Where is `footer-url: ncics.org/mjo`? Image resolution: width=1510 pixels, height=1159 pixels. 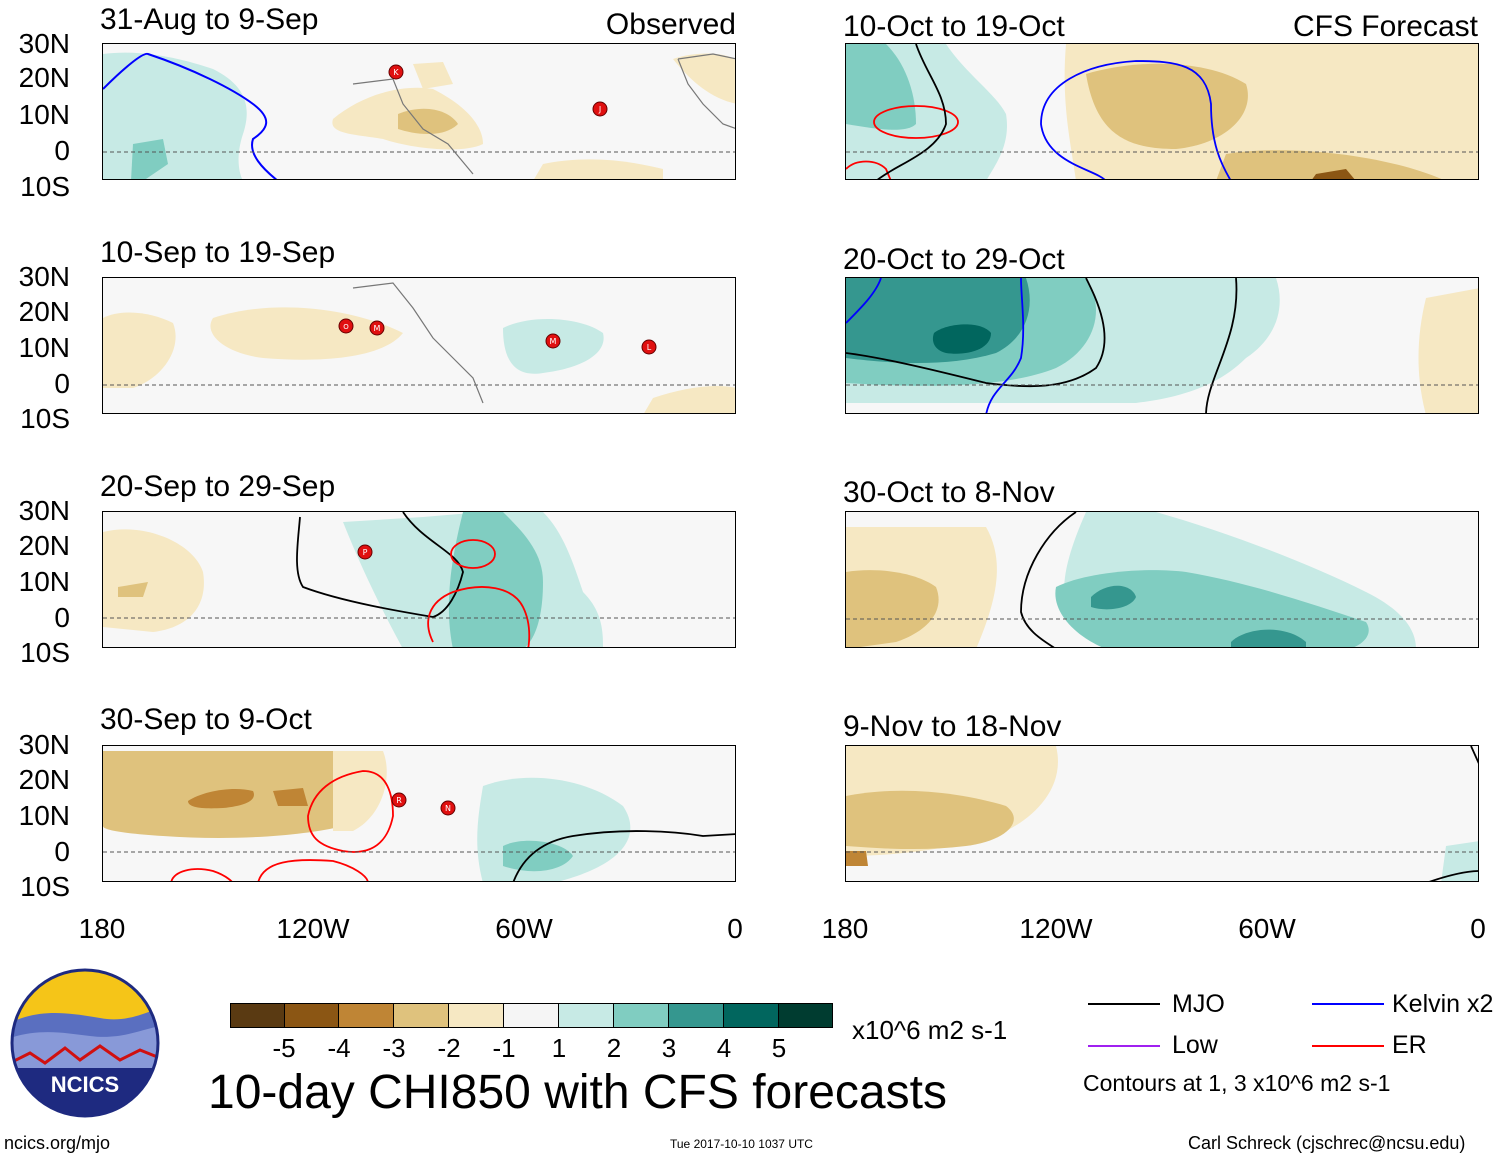 footer-url: ncics.org/mjo is located at coordinates (57, 1143).